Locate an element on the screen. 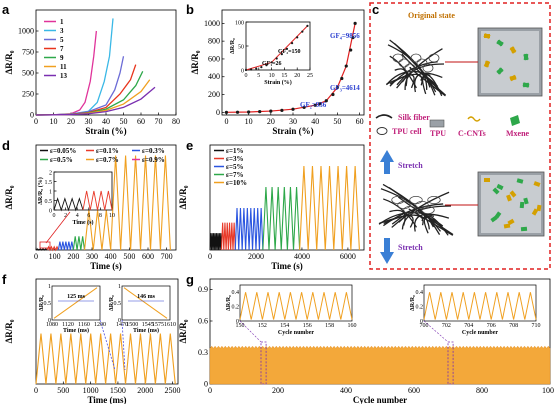 The width and height of the screenshot is (554, 404). composite-block-bottom is located at coordinates (511, 204).